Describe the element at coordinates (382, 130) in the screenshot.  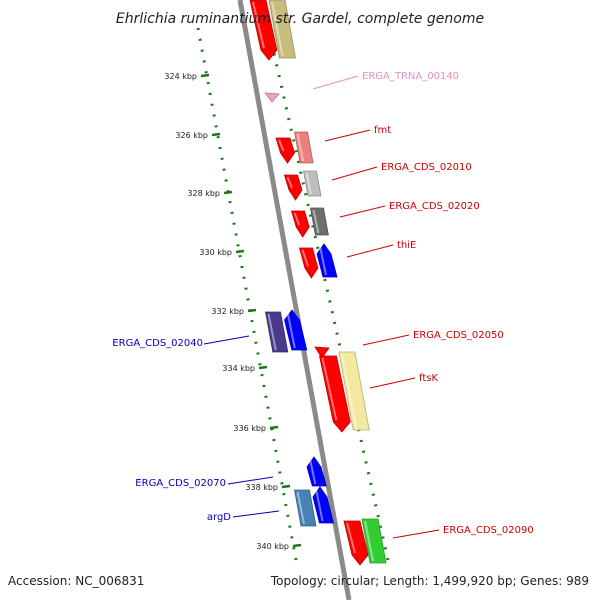
I see `feature-label: fmt` at that location.